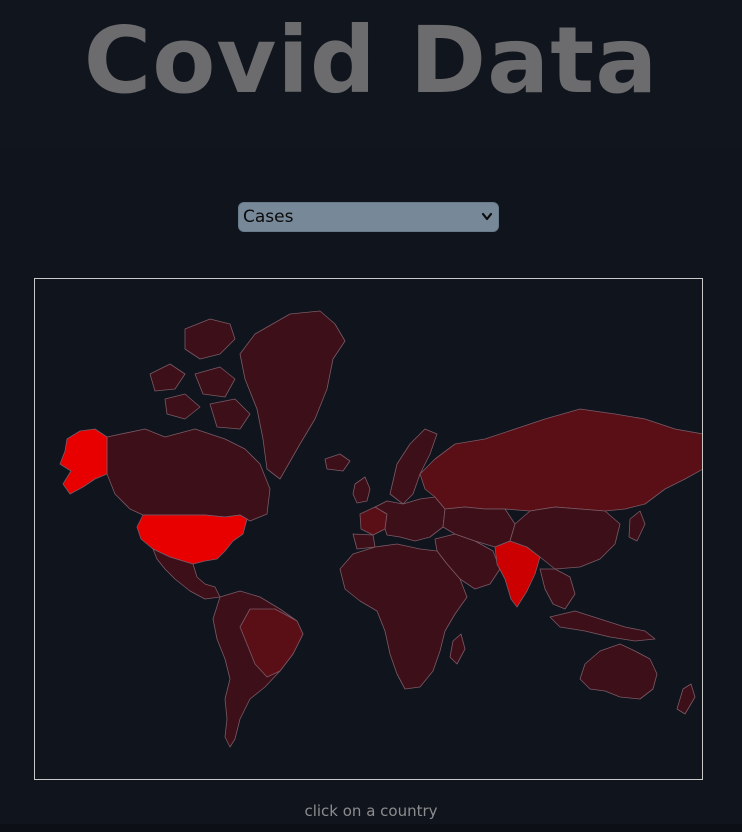 The image size is (742, 832). I want to click on country-usa, so click(192, 539).